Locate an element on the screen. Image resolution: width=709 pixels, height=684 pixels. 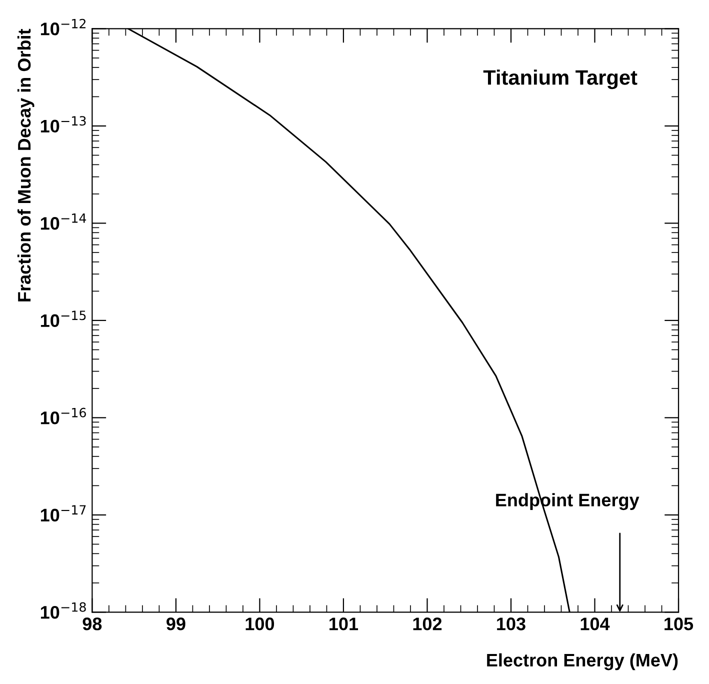
x-tick-label: 101 is located at coordinates (344, 624).